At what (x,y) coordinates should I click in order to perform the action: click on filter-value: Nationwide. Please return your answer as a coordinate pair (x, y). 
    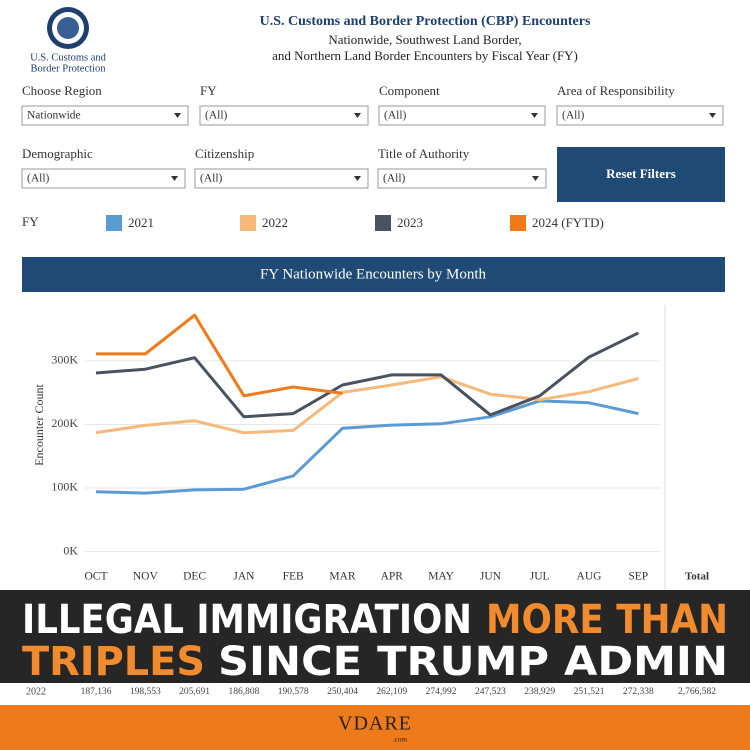
    Looking at the image, I should click on (54, 116).